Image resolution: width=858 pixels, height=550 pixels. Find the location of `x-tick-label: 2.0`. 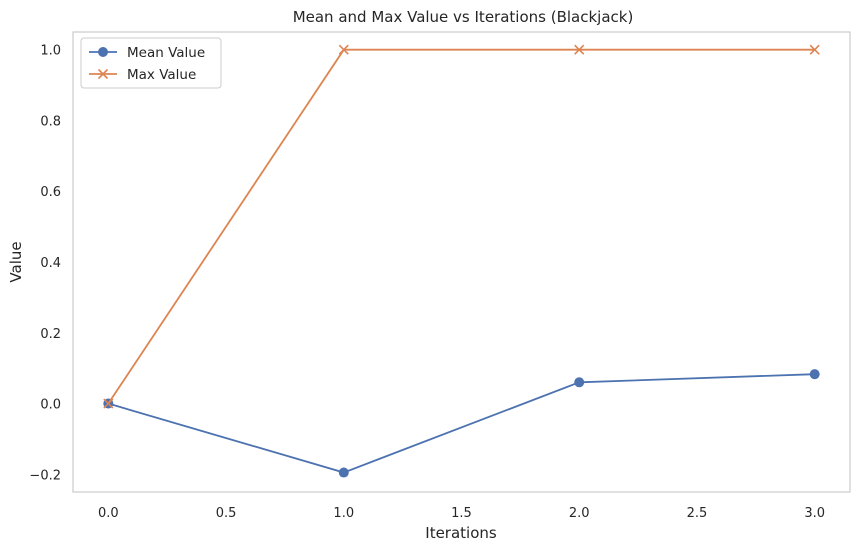

x-tick-label: 2.0 is located at coordinates (579, 513).